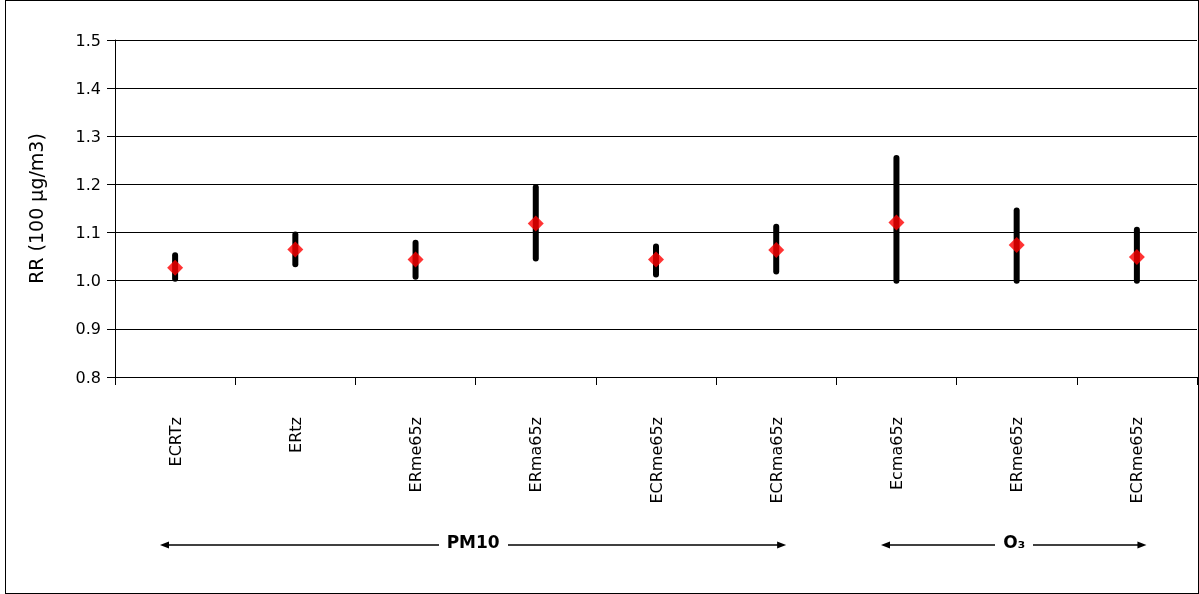 The image size is (1199, 594). What do you see at coordinates (175, 442) in the screenshot?
I see `x-tick-label: ECRTz` at bounding box center [175, 442].